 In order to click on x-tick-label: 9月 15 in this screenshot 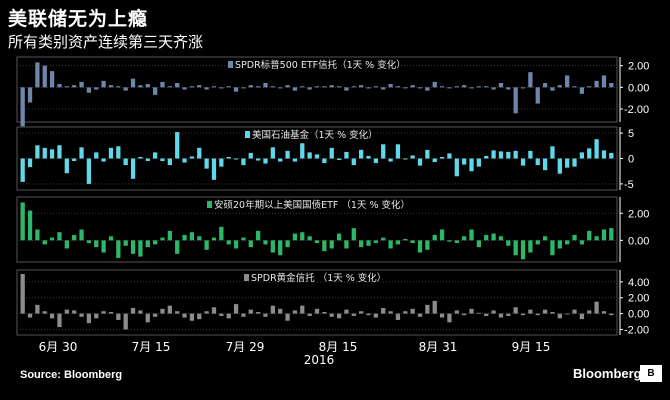, I will do `click(531, 347)`.